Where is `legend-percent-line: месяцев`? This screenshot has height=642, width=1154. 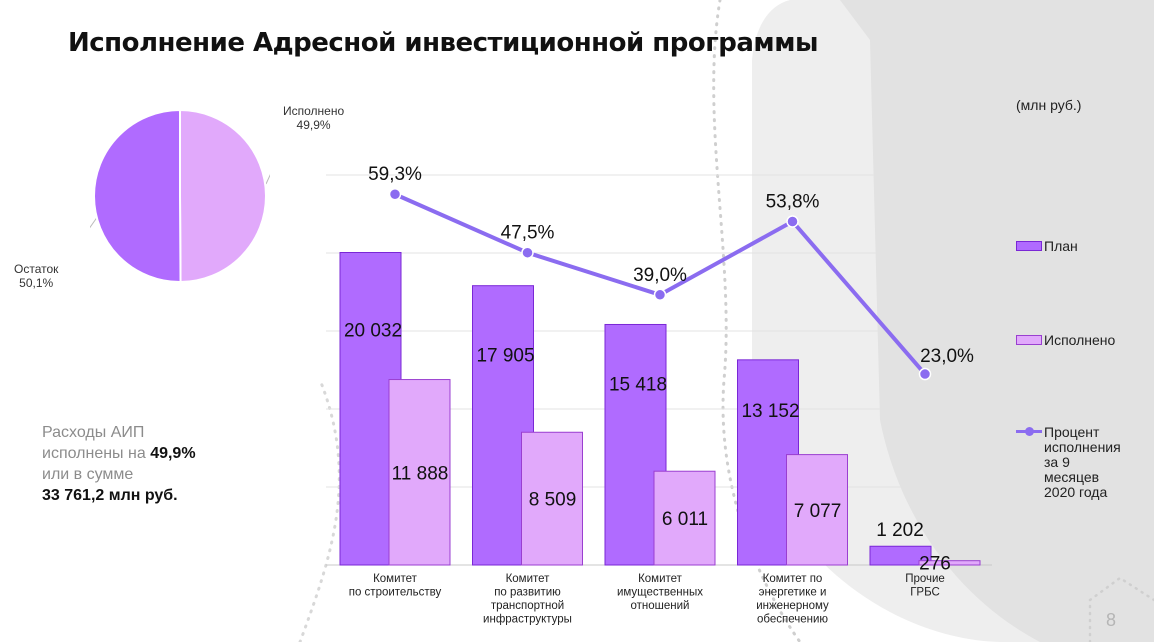 legend-percent-line: месяцев is located at coordinates (1072, 477).